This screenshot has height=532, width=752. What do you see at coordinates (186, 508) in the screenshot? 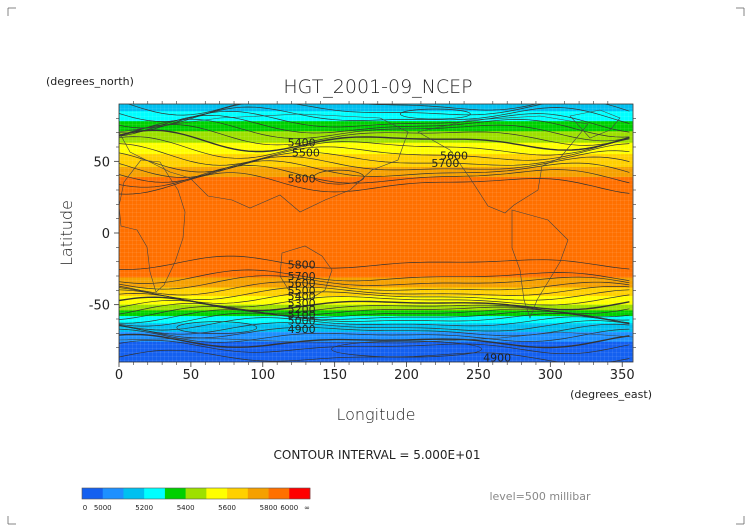
I see `colorbar-label: 5400` at bounding box center [186, 508].